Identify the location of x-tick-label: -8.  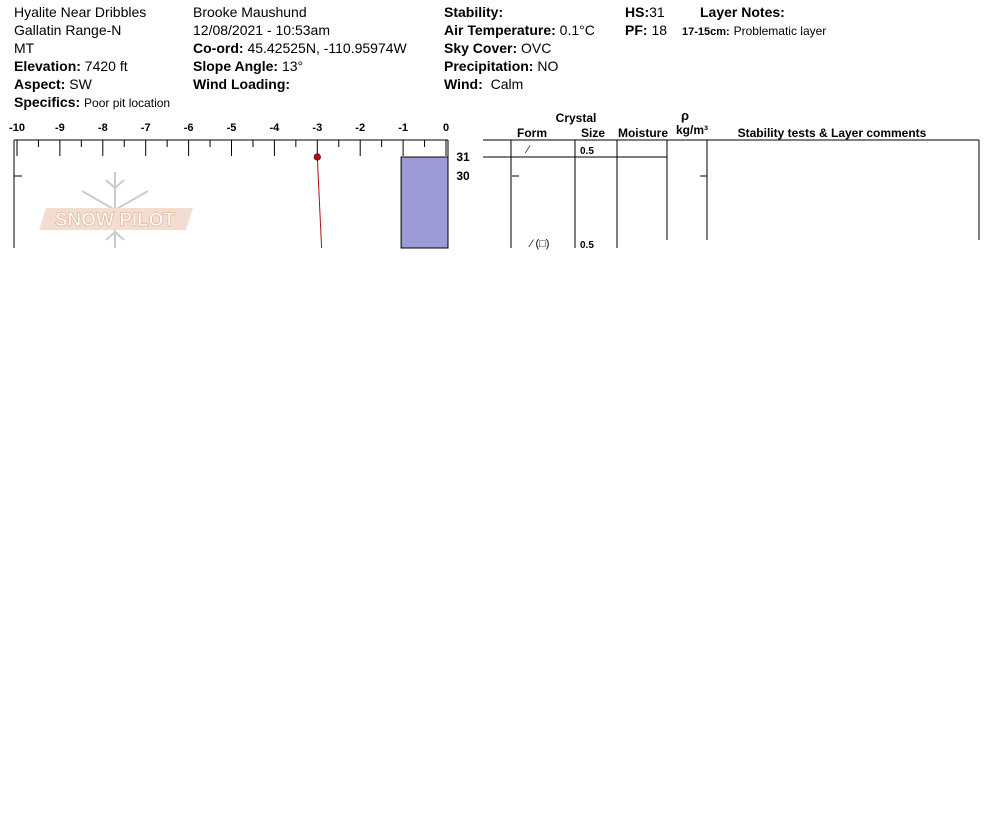
(103, 128).